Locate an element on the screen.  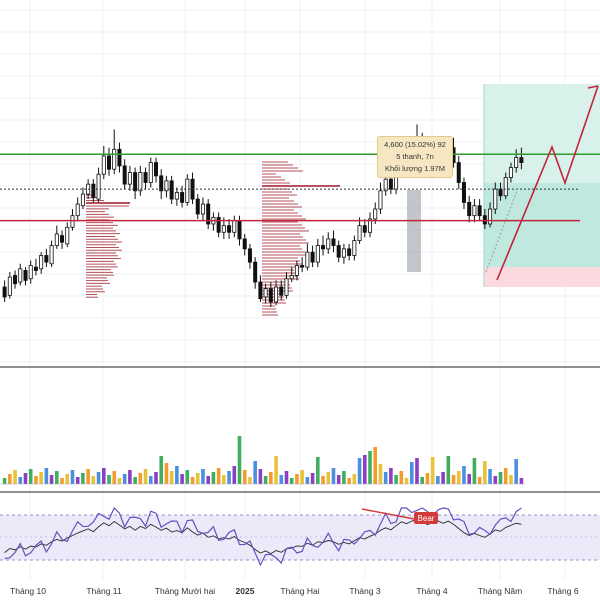
projection-line is located at coordinates (547, 183).